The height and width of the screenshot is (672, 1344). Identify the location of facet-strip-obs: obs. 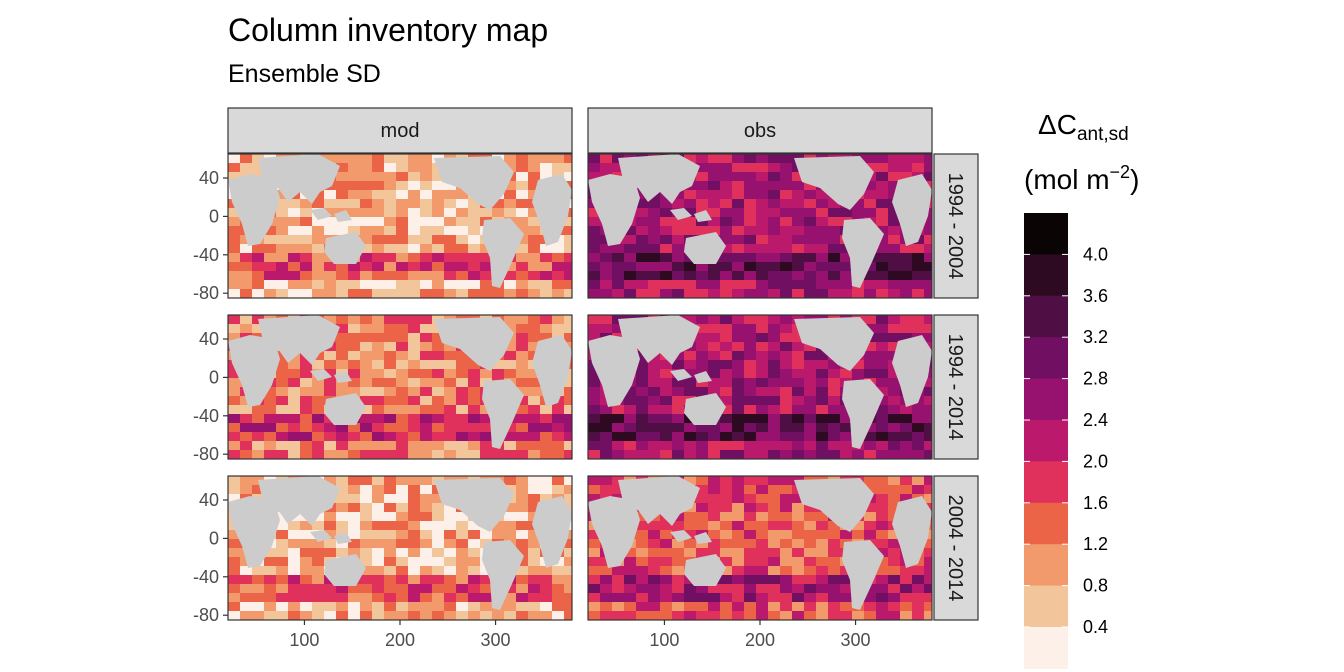
(760, 130).